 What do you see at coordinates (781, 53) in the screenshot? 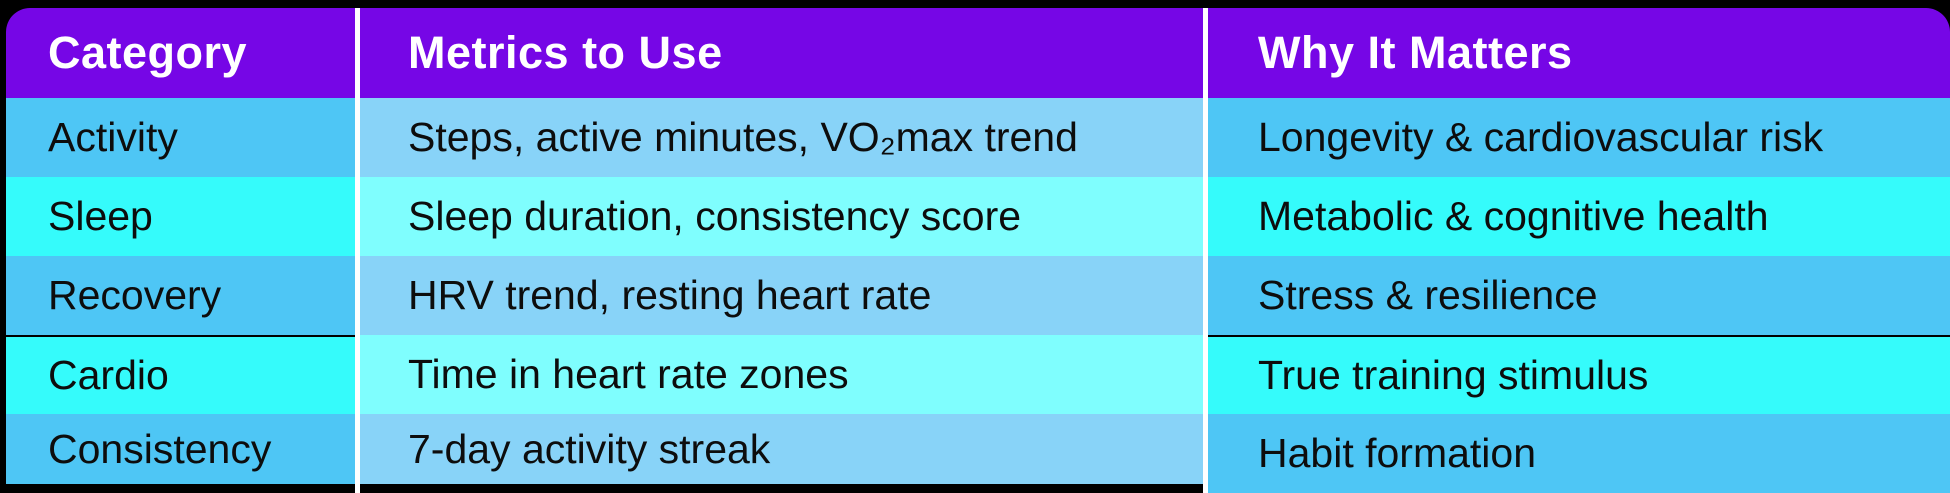
I see `column-header-metrics: Metrics to Use` at bounding box center [781, 53].